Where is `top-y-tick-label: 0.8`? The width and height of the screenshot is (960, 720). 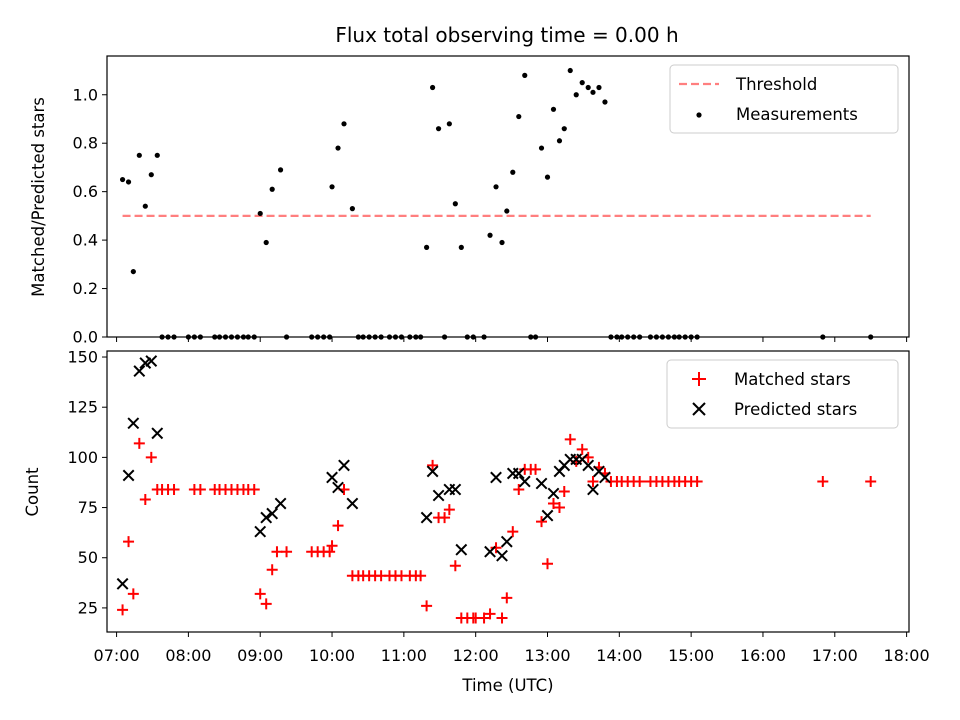 top-y-tick-label: 0.8 is located at coordinates (85, 143).